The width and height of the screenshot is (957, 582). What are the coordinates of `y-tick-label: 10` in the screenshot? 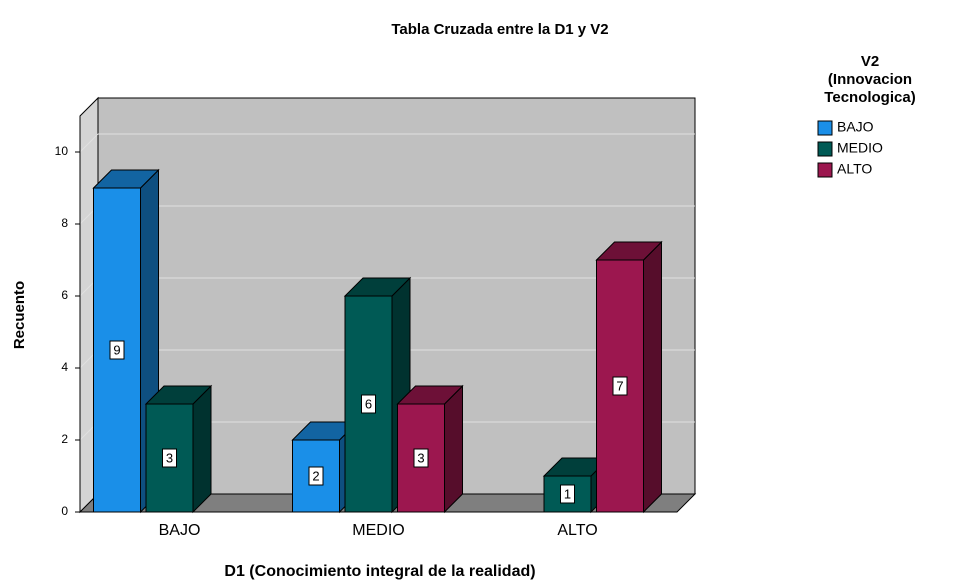 It's located at (62, 151).